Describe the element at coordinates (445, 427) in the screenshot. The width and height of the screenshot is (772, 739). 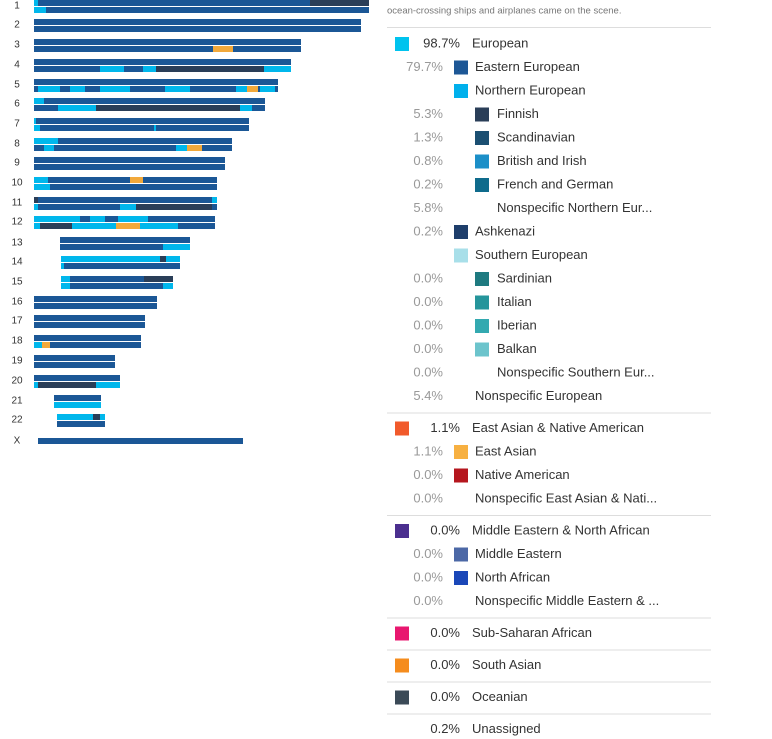
I see `percentage: 1.1%` at that location.